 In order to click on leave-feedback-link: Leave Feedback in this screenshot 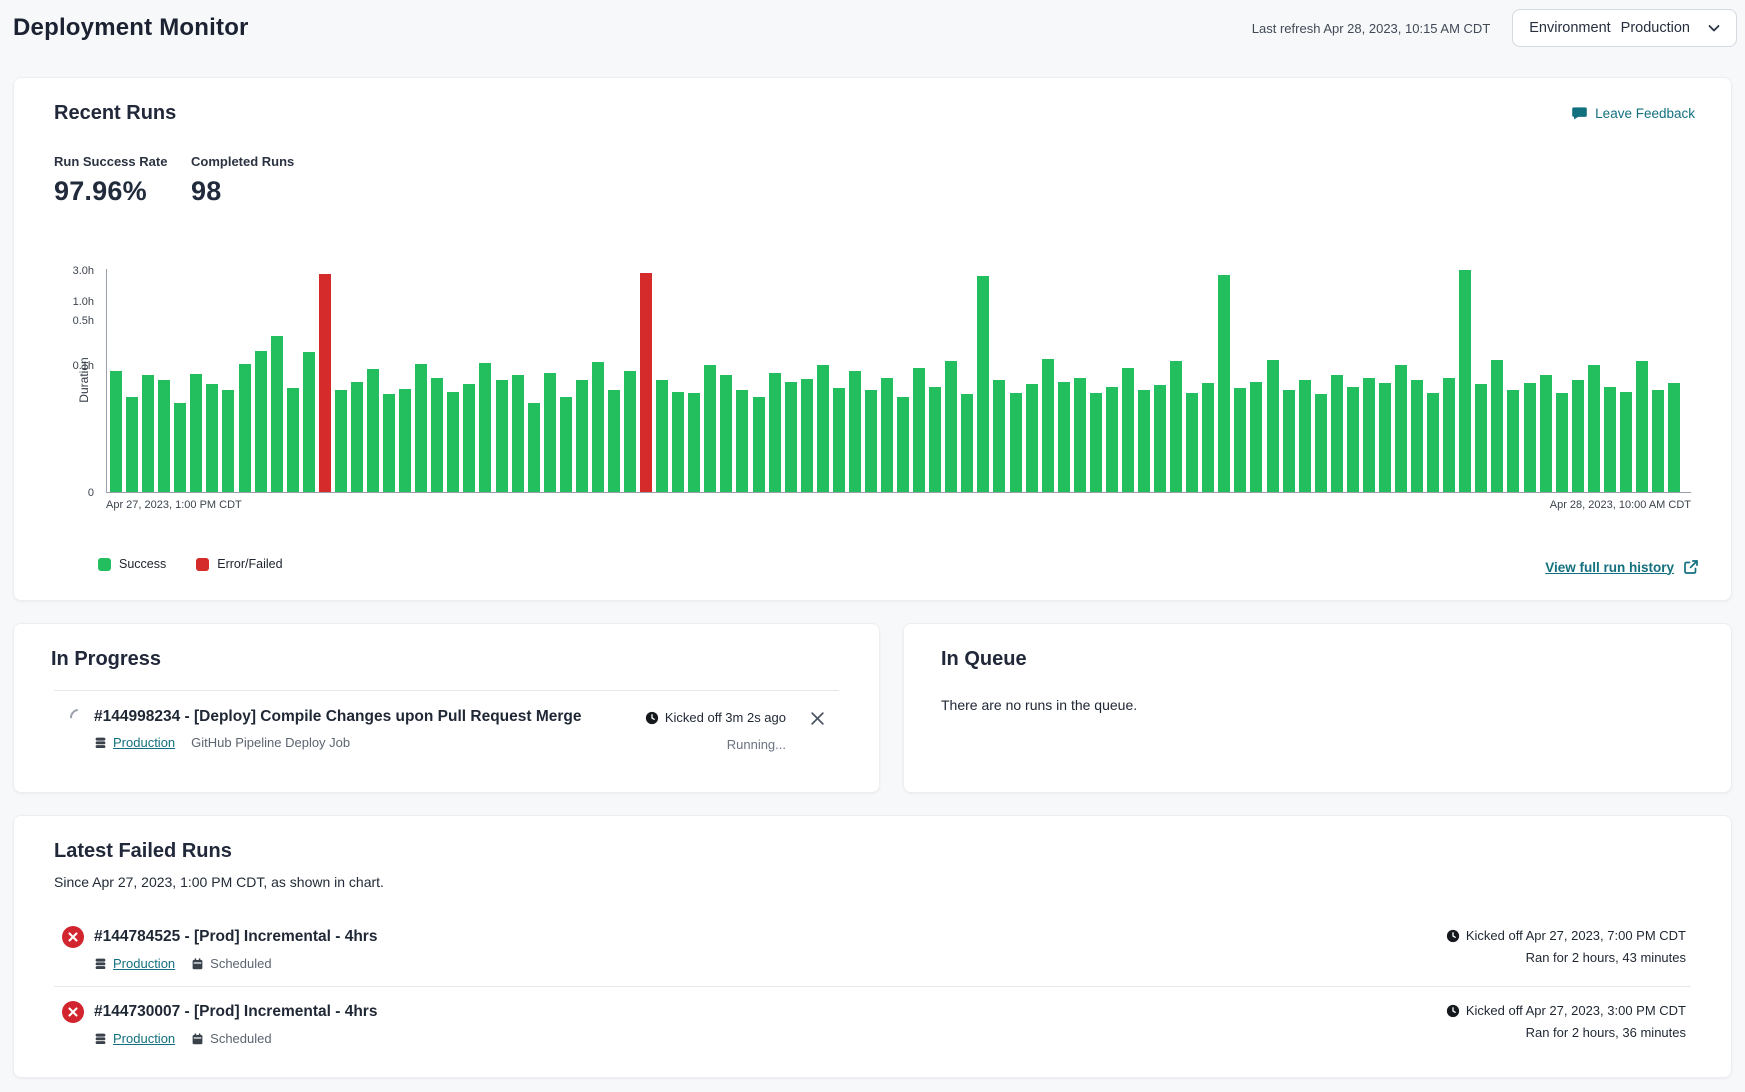, I will do `click(1633, 113)`.